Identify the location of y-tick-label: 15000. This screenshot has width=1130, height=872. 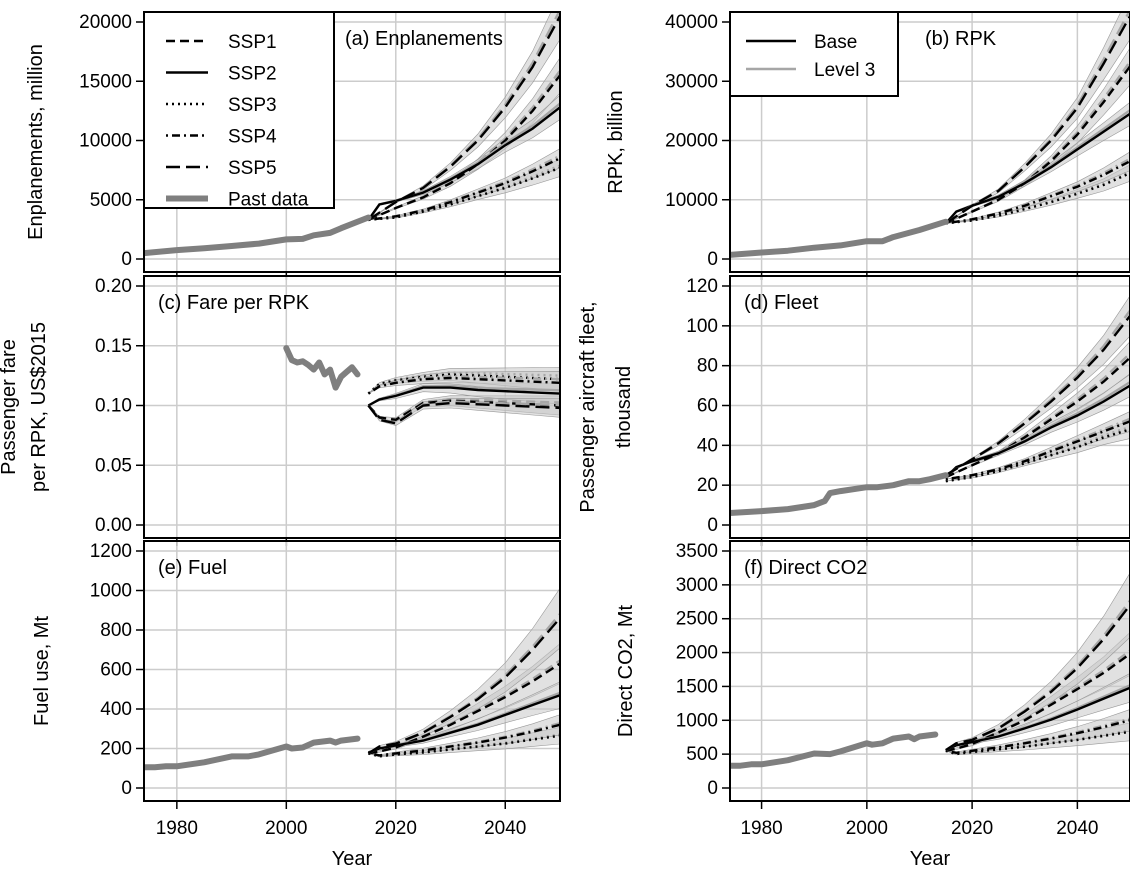
(105, 81).